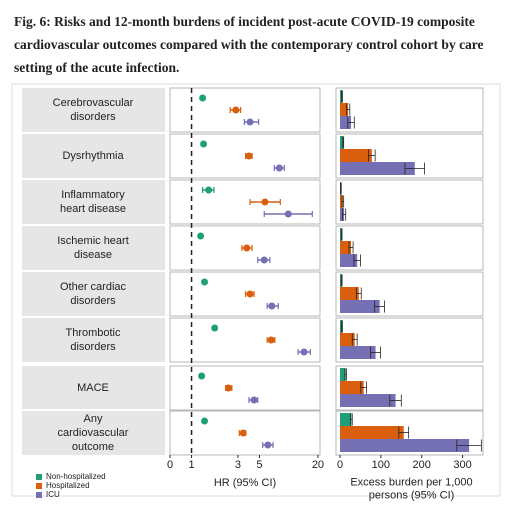 This screenshot has height=519, width=512. Describe the element at coordinates (93, 248) in the screenshot. I see `category-label: Ischemic heart disease` at that location.